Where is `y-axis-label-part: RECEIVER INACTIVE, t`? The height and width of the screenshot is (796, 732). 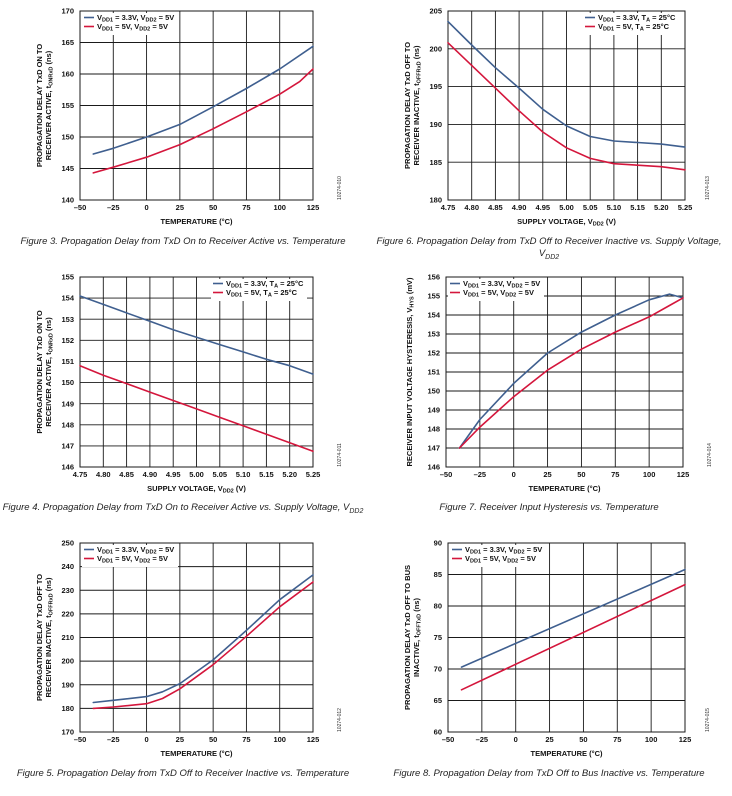
y-axis-label-part: RECEIVER INACTIVE, t is located at coordinates (48, 656).